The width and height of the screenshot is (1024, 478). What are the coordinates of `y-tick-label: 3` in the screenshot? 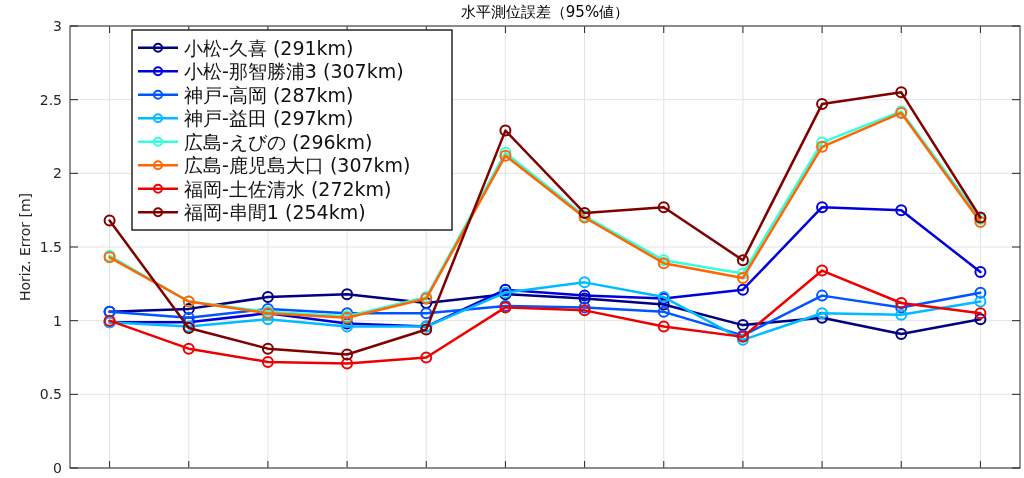 It's located at (57, 26).